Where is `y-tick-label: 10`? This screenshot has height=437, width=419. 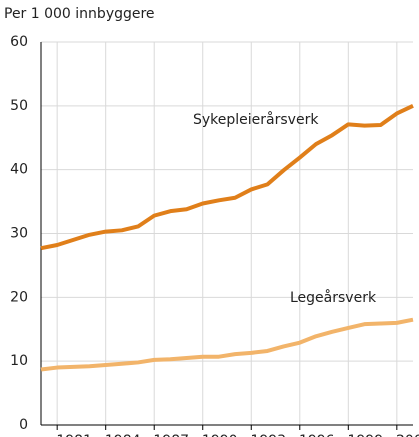
y-tick-label: 10 is located at coordinates (19, 361).